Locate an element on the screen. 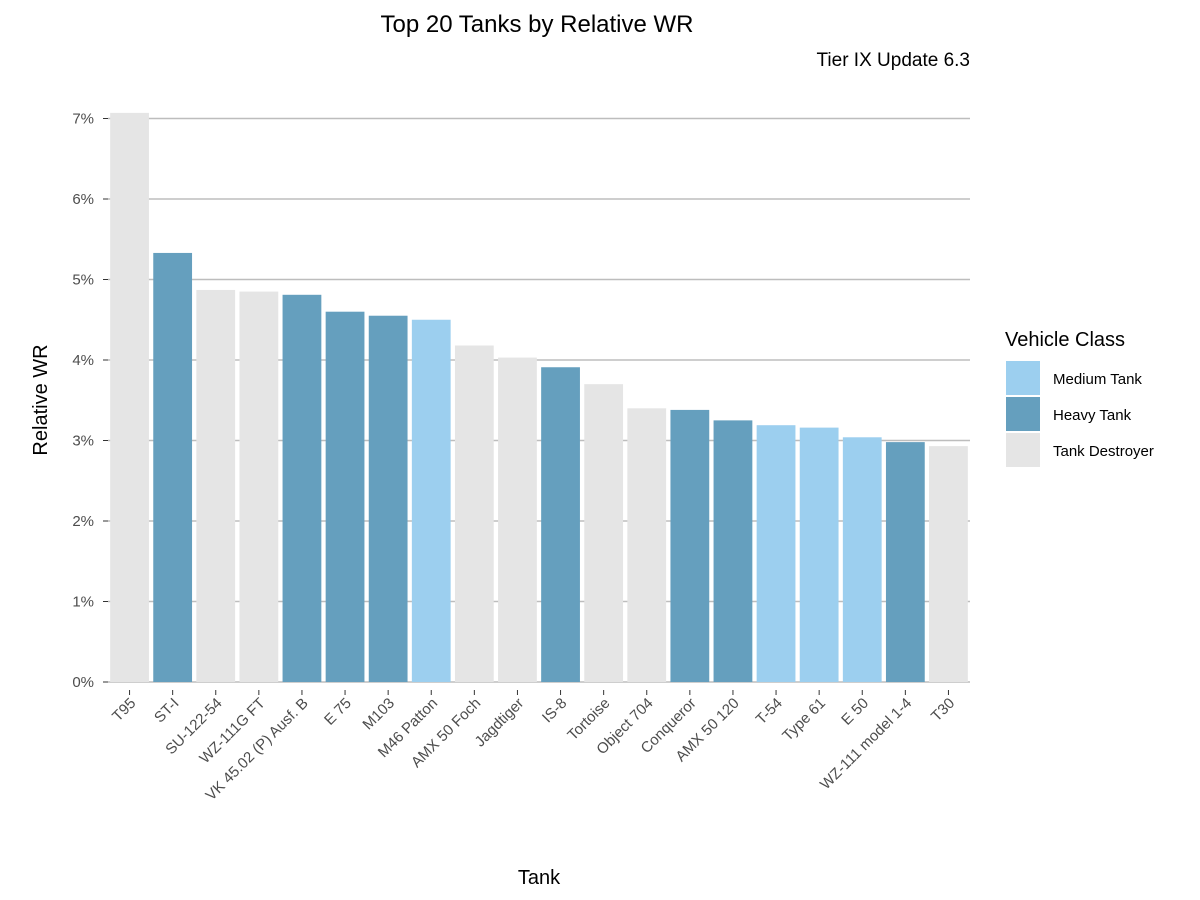  legend-label: Medium Tank is located at coordinates (1097, 379).